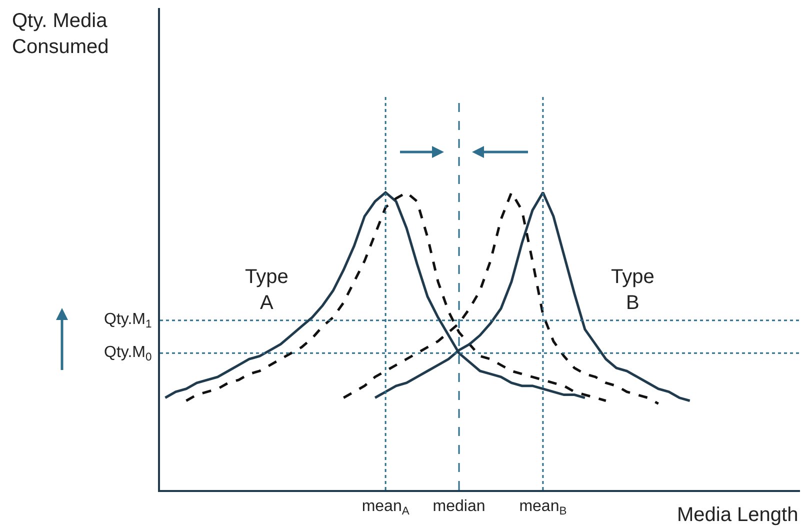 The height and width of the screenshot is (529, 810). What do you see at coordinates (128, 354) in the screenshot?
I see `ref-line-label: Qty.M$_{0}$` at bounding box center [128, 354].